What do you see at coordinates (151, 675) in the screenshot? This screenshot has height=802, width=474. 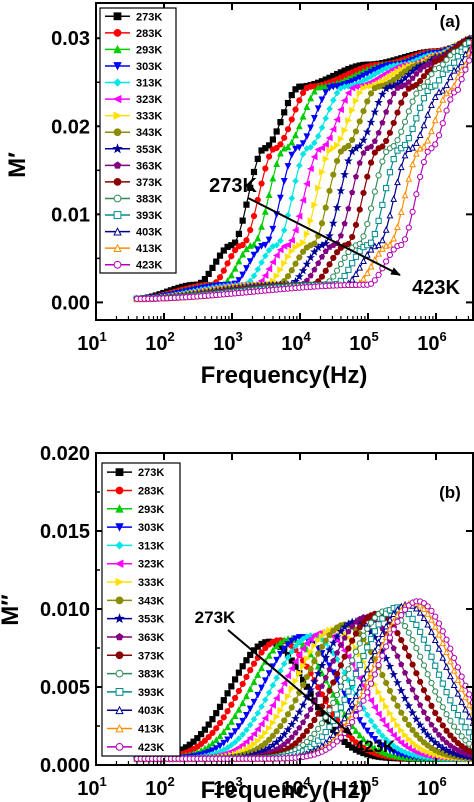 I see `legend-label: 383K` at bounding box center [151, 675].